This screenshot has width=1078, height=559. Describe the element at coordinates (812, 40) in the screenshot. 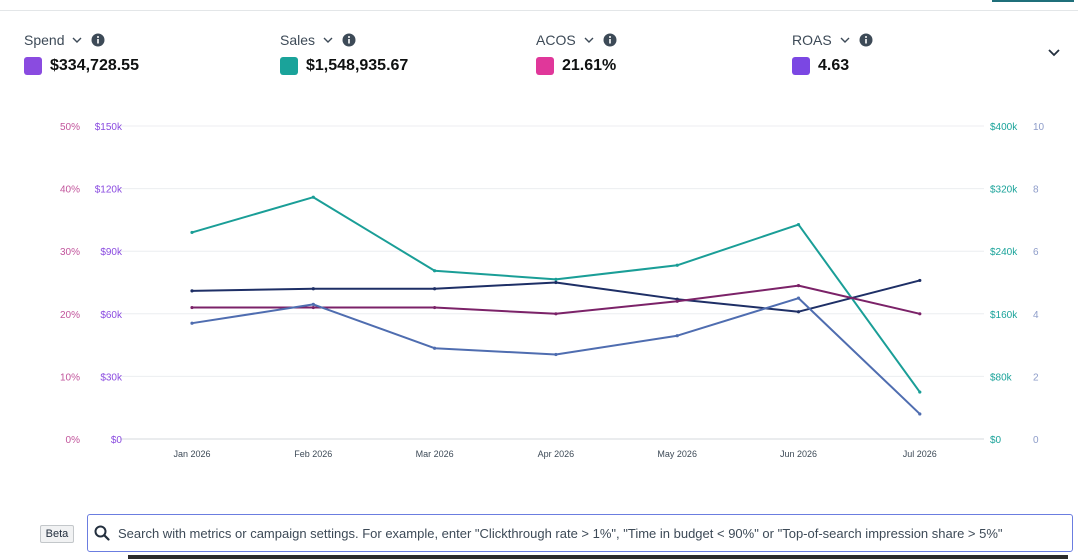

I see `metric-label: ROAS` at that location.